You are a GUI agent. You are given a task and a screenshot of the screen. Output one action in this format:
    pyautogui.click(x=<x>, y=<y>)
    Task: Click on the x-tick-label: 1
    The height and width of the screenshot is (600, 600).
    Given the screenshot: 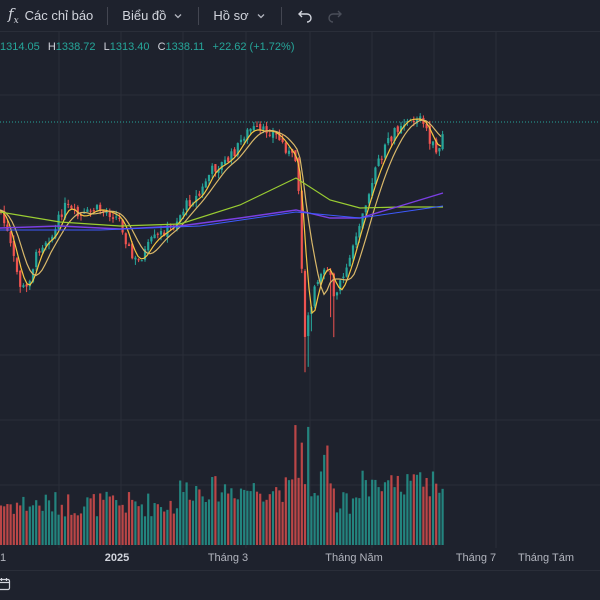 What is the action you would take?
    pyautogui.click(x=3, y=558)
    